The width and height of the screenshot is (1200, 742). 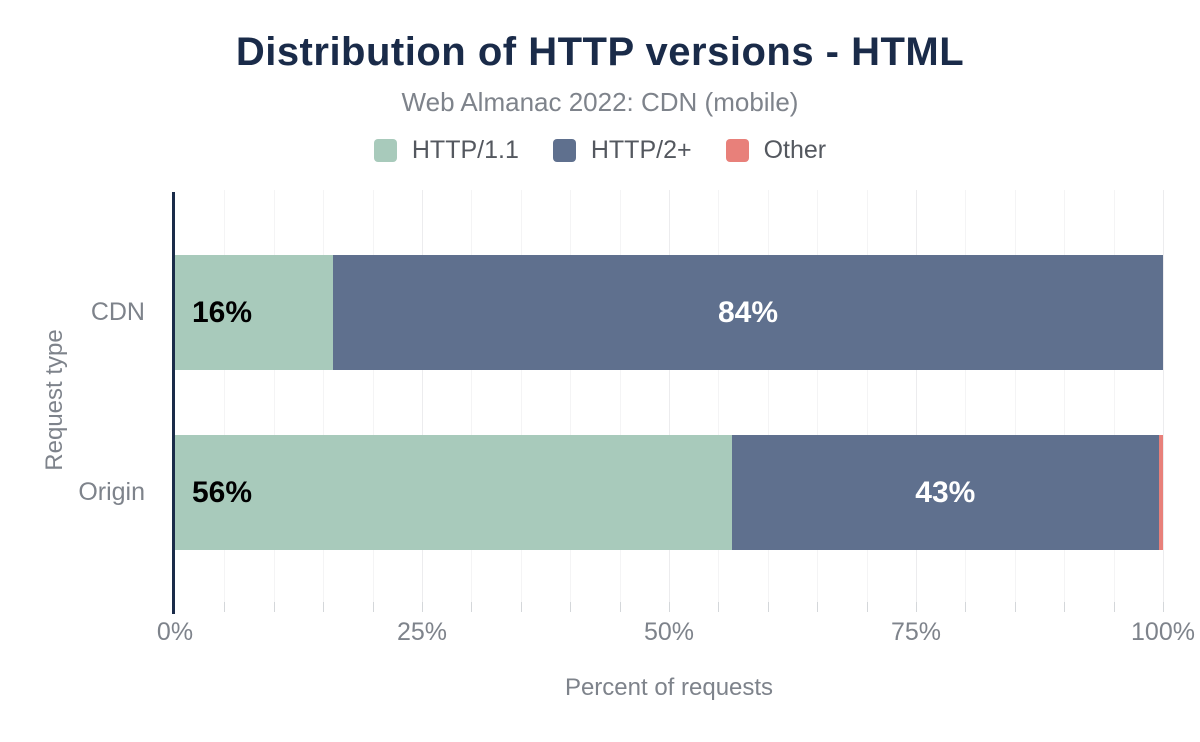 What do you see at coordinates (1161, 492) in the screenshot?
I see `bar-segment-other` at bounding box center [1161, 492].